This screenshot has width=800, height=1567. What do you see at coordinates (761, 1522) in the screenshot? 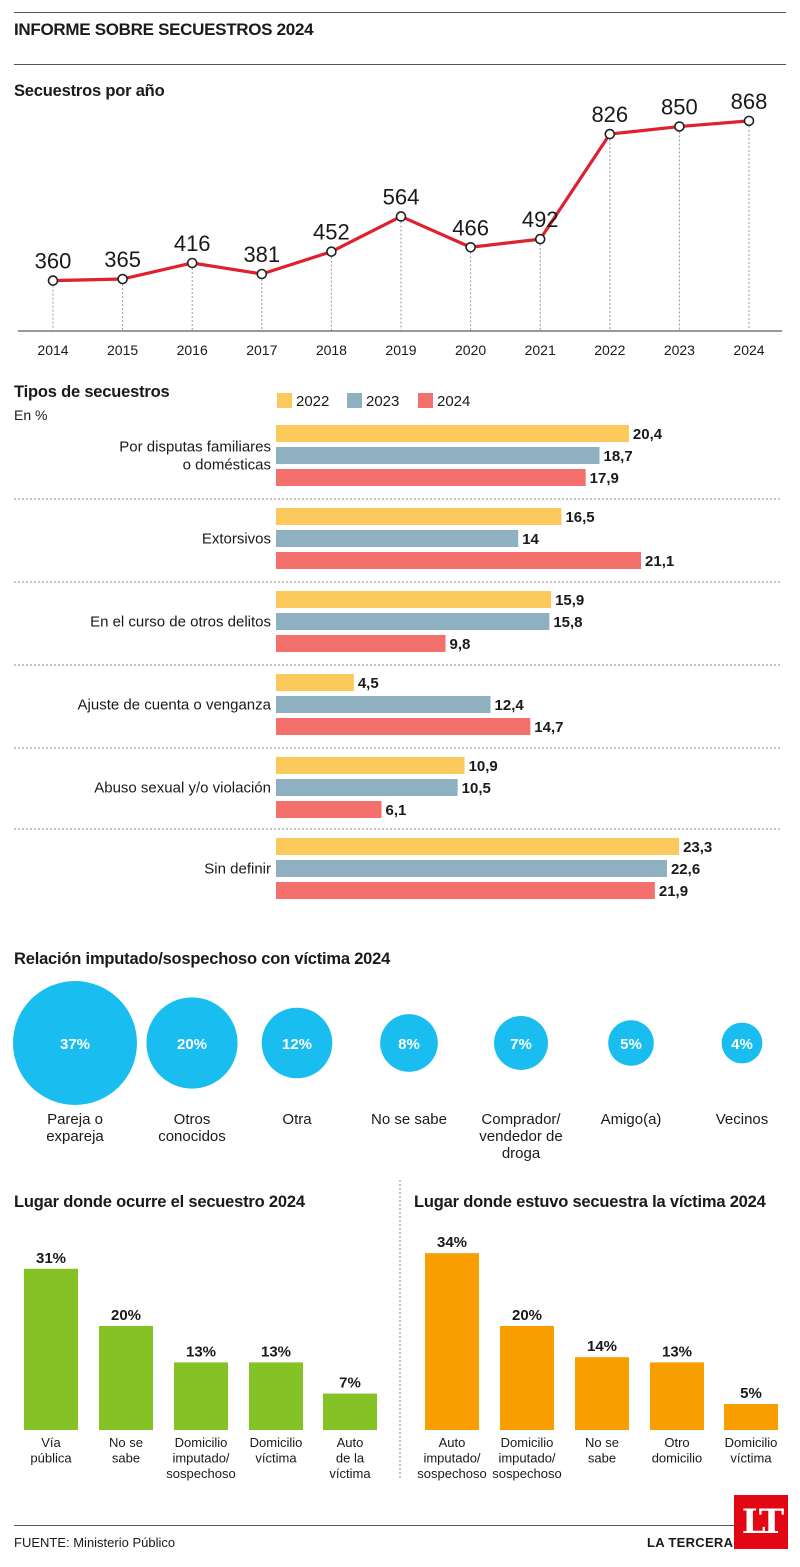
I see `brand-logo: LT` at bounding box center [761, 1522].